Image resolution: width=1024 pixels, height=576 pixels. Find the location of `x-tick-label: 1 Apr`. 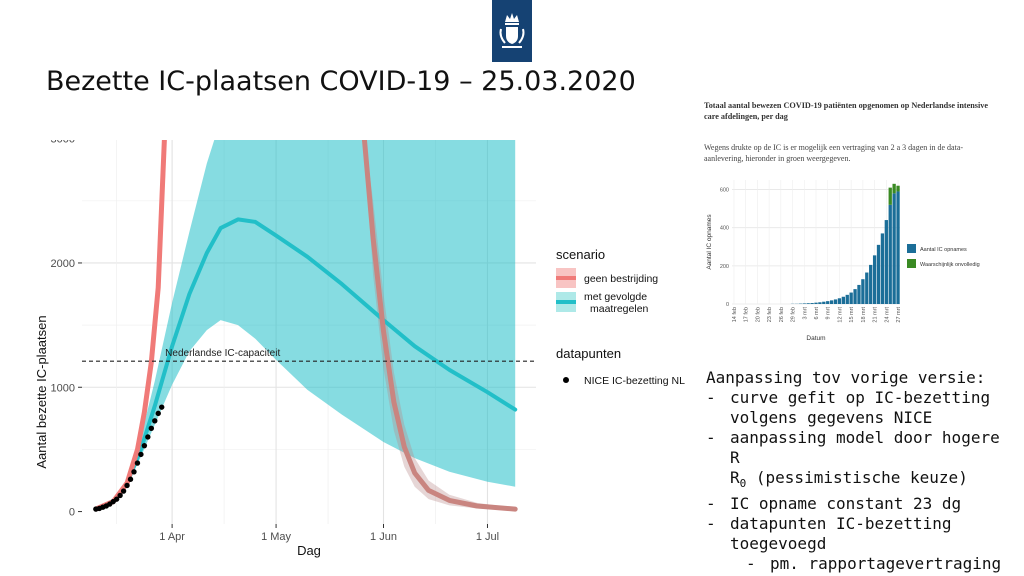

x-tick-label: 1 Apr is located at coordinates (172, 537).